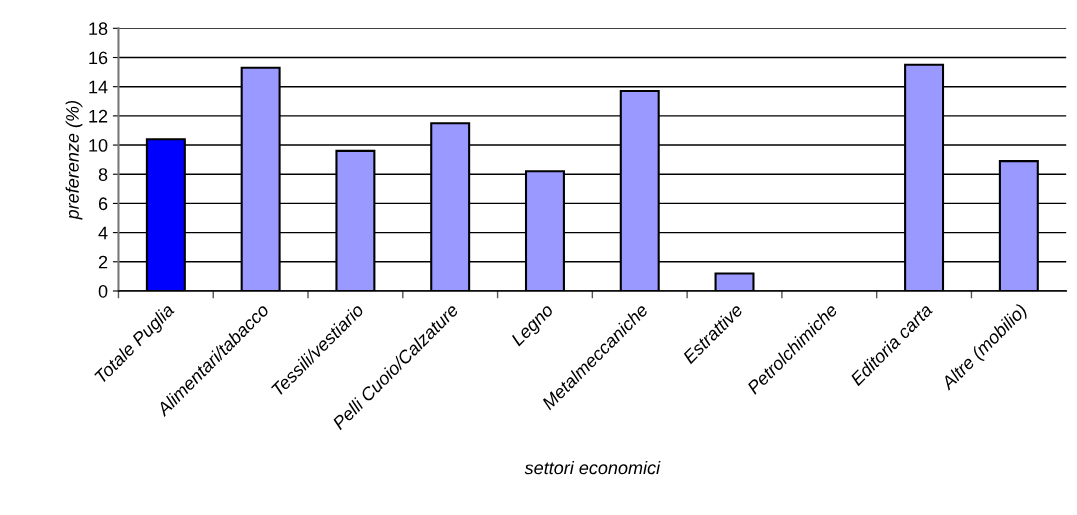 The width and height of the screenshot is (1077, 515). What do you see at coordinates (103, 174) in the screenshot?
I see `y-tick-label: 8` at bounding box center [103, 174].